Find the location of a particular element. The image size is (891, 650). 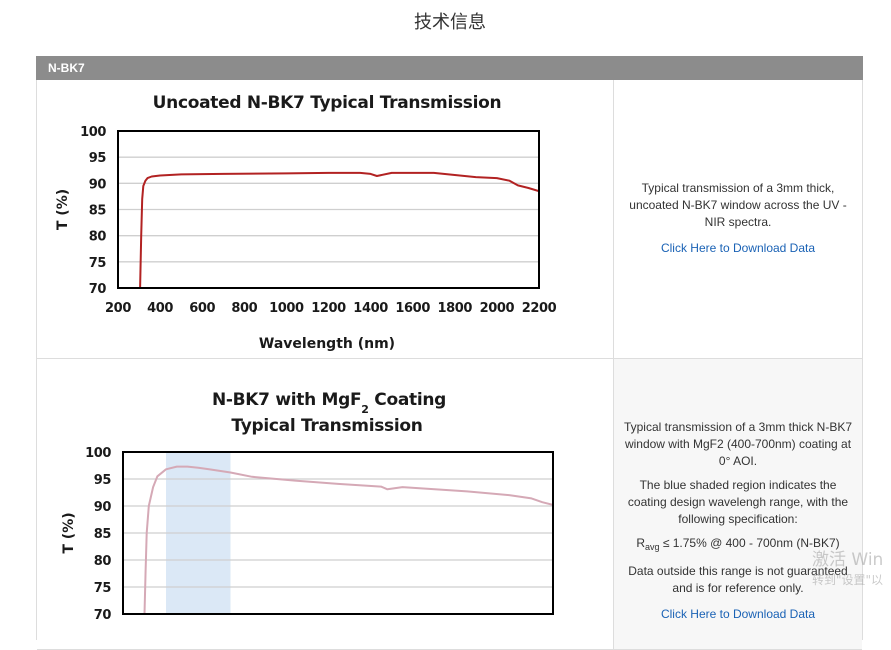

chart-title-line2: Typical Transmission is located at coordinates (326, 426).